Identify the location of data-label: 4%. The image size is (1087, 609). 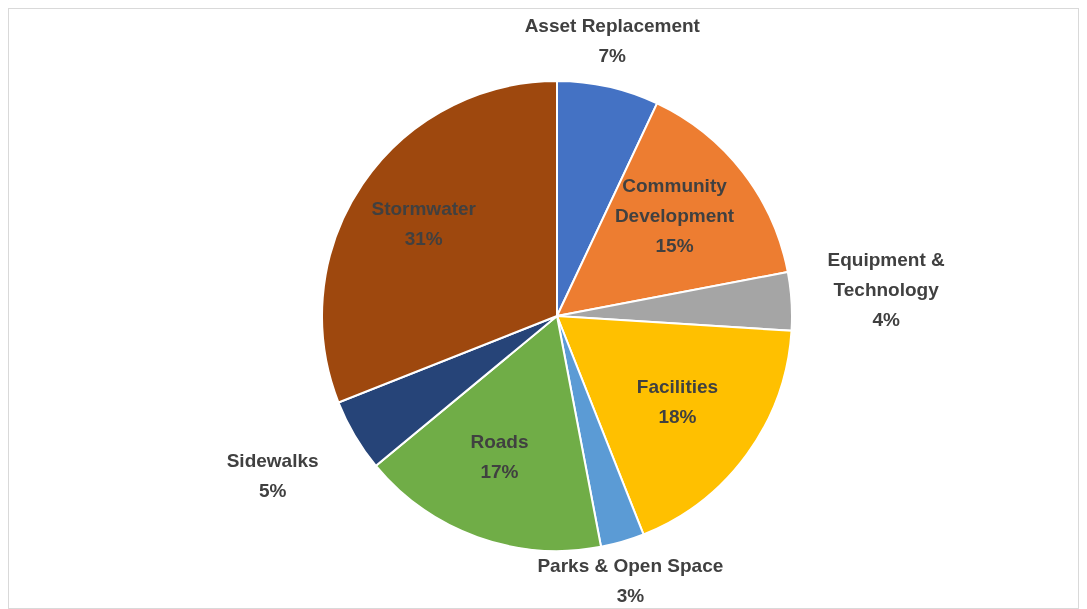
(886, 319).